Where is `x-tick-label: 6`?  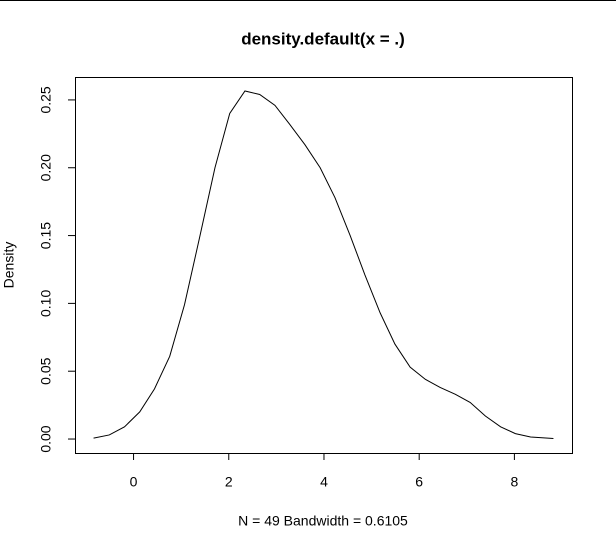 x-tick-label: 6 is located at coordinates (419, 482).